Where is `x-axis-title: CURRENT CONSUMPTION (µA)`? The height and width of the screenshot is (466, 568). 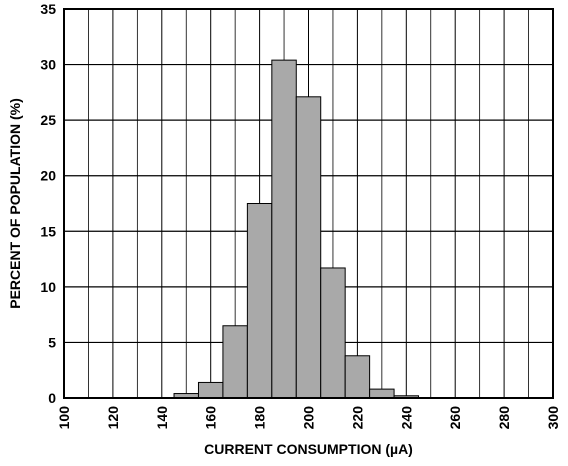 x-axis-title: CURRENT CONSUMPTION (µA) is located at coordinates (308, 449).